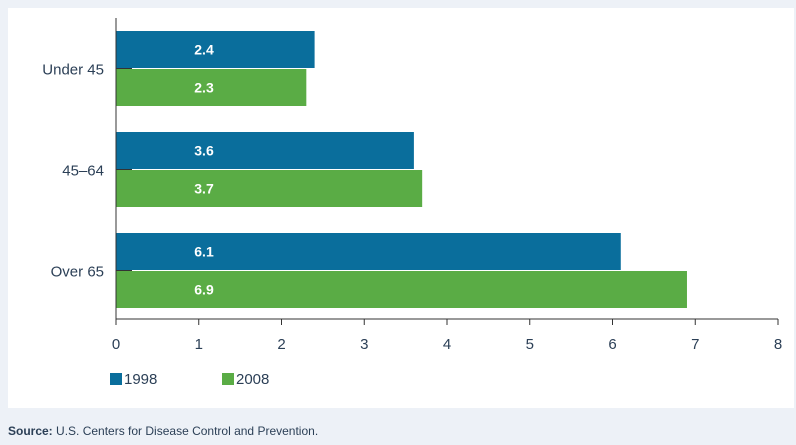 The height and width of the screenshot is (445, 796). I want to click on x-tick-label: 8, so click(778, 344).